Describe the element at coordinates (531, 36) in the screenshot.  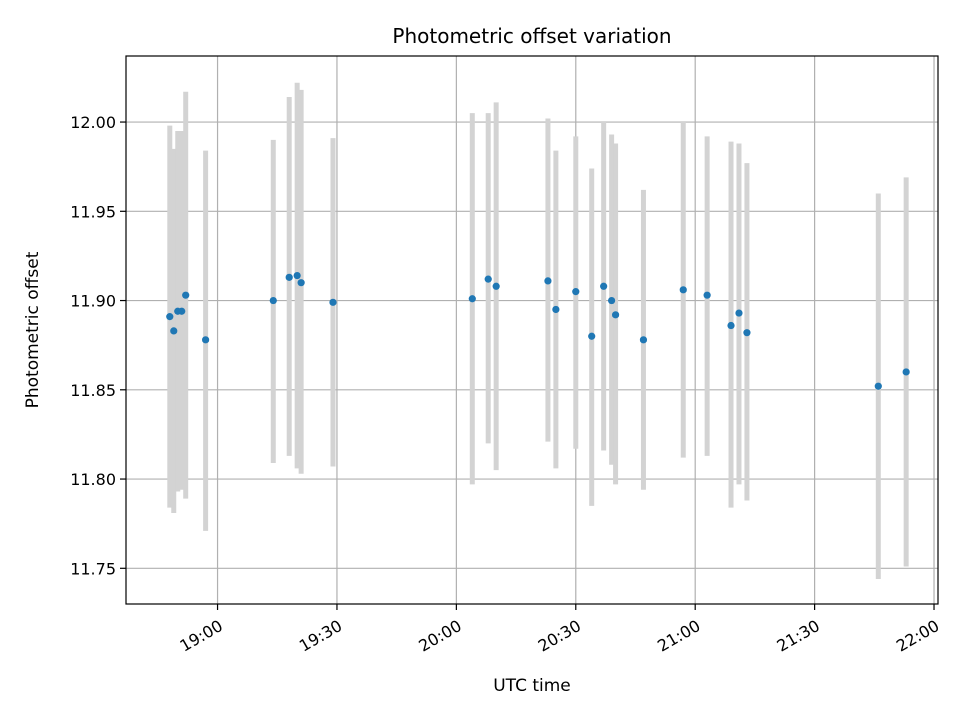
I see `chart-title: Photometric offset variation` at that location.